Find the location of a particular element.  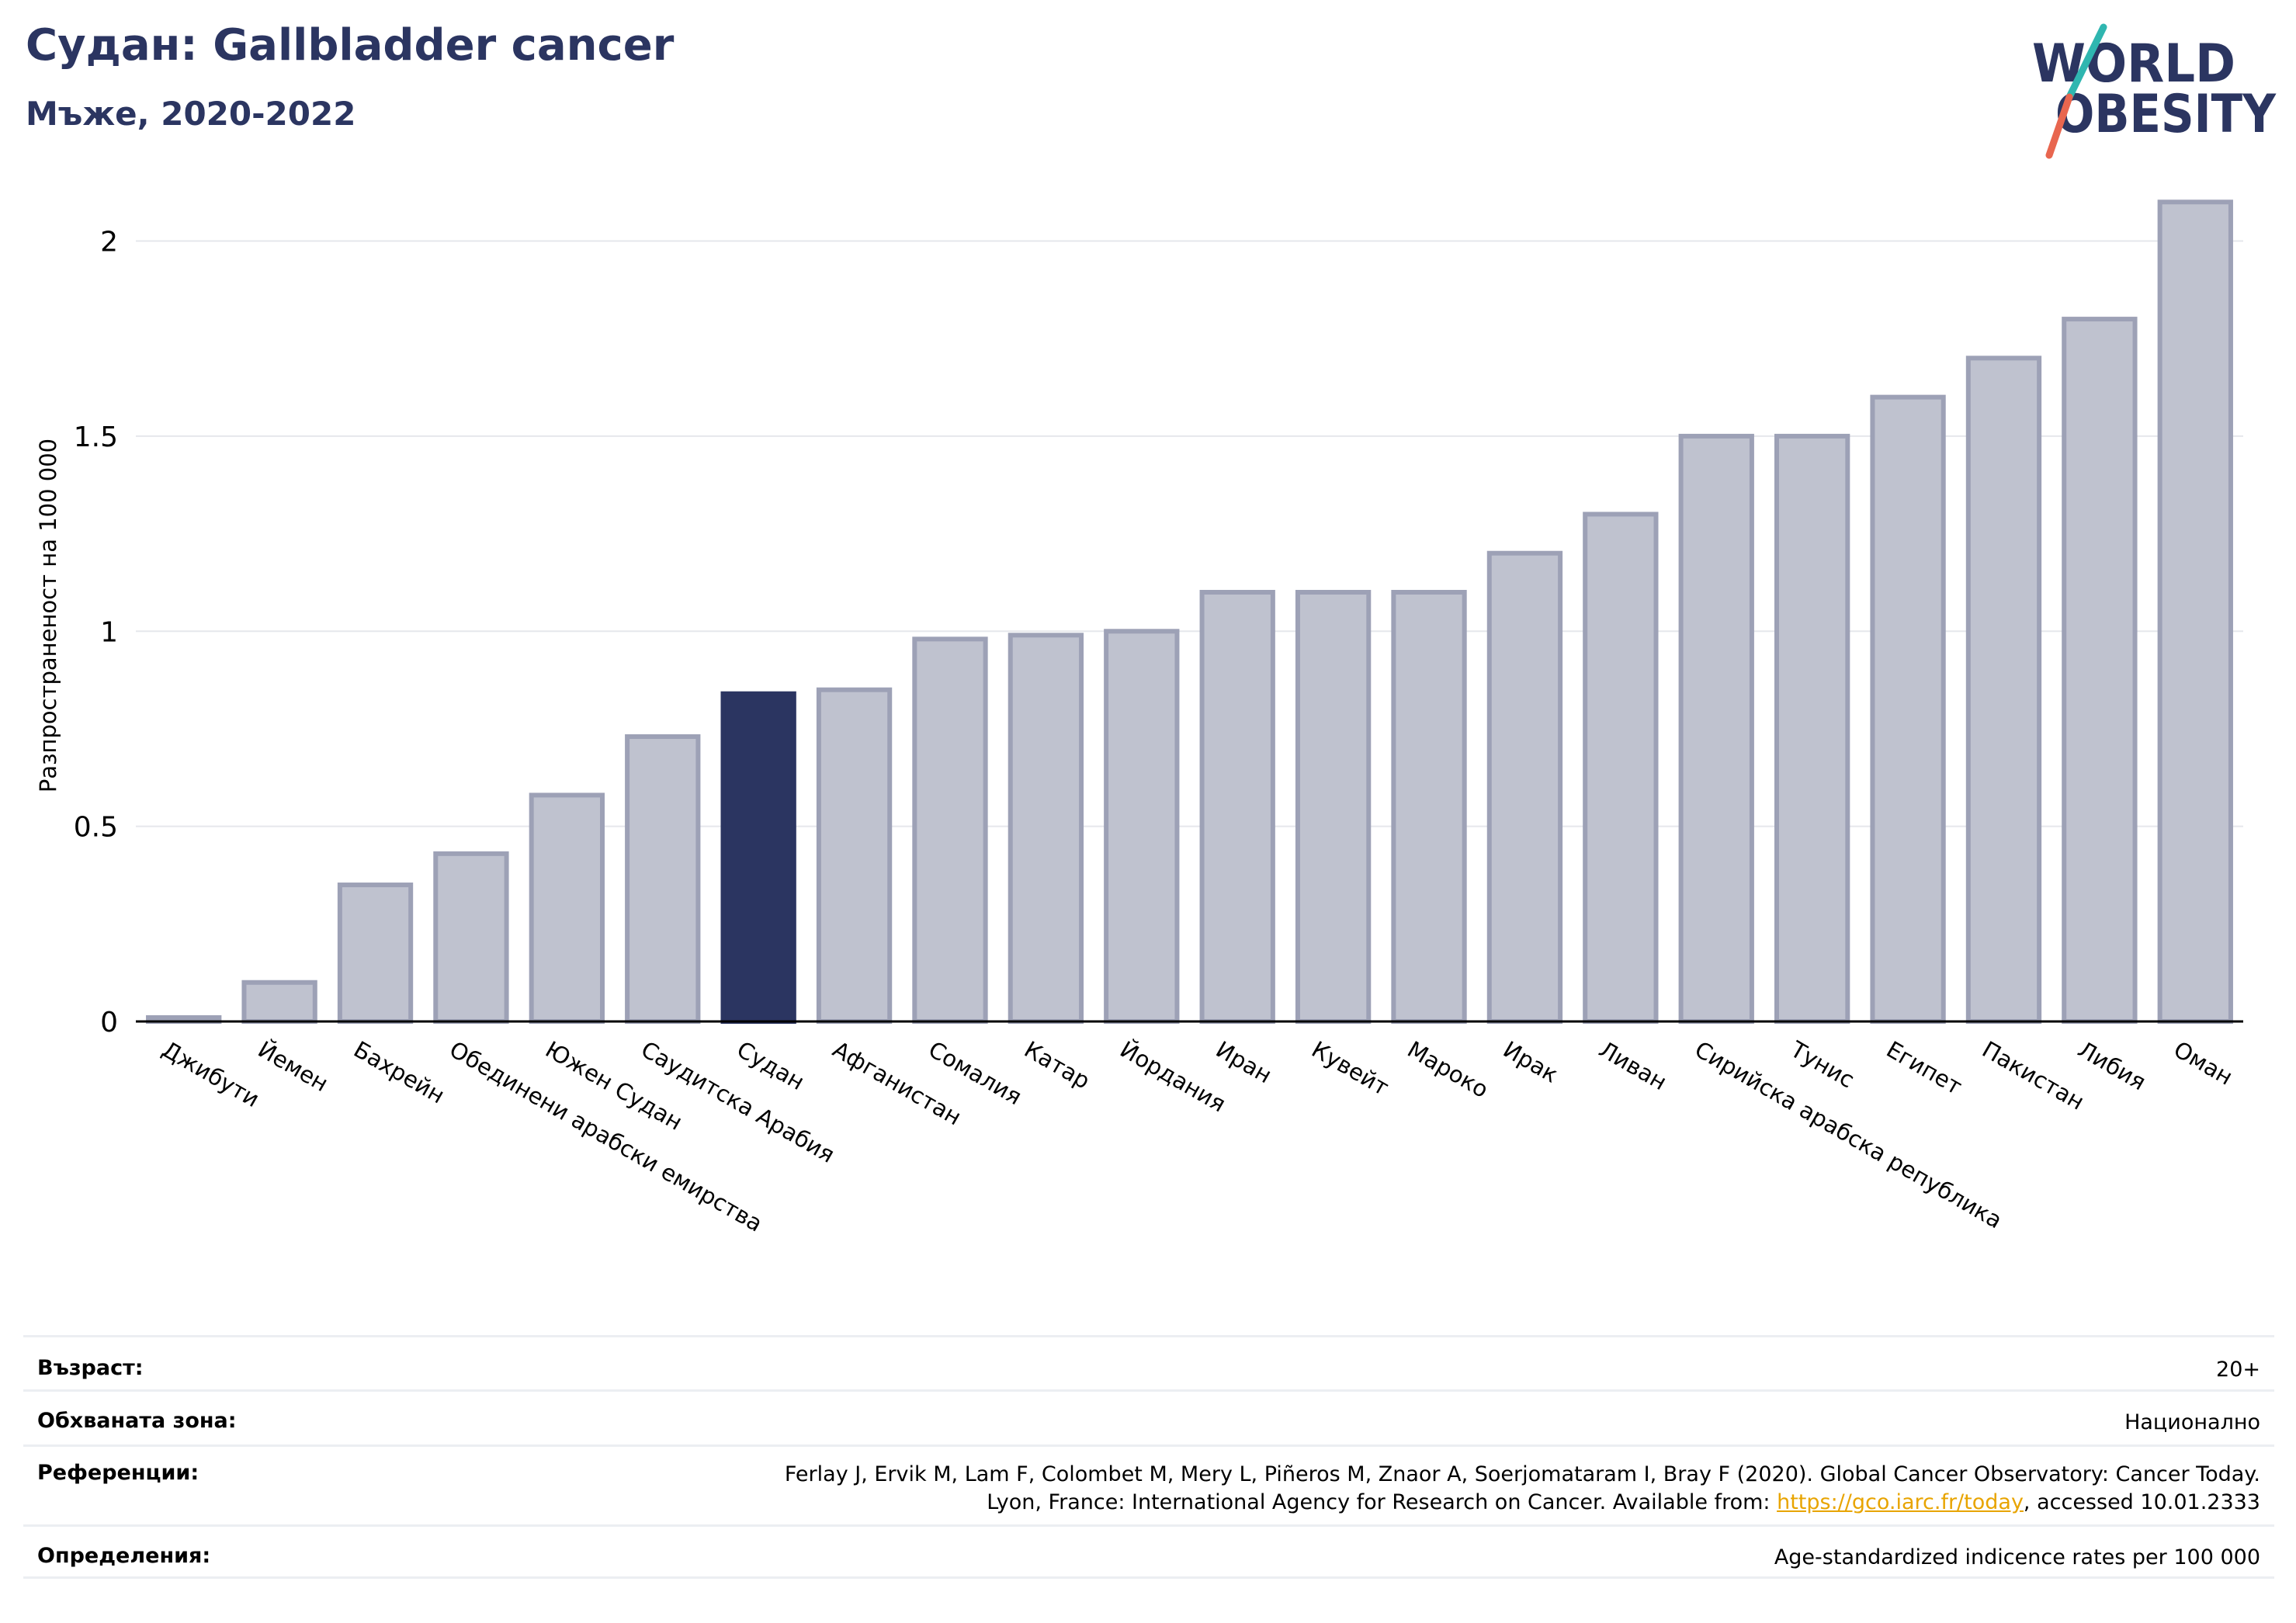

world-obesity-logo: WORLD OBESITY is located at coordinates (2154, 91).